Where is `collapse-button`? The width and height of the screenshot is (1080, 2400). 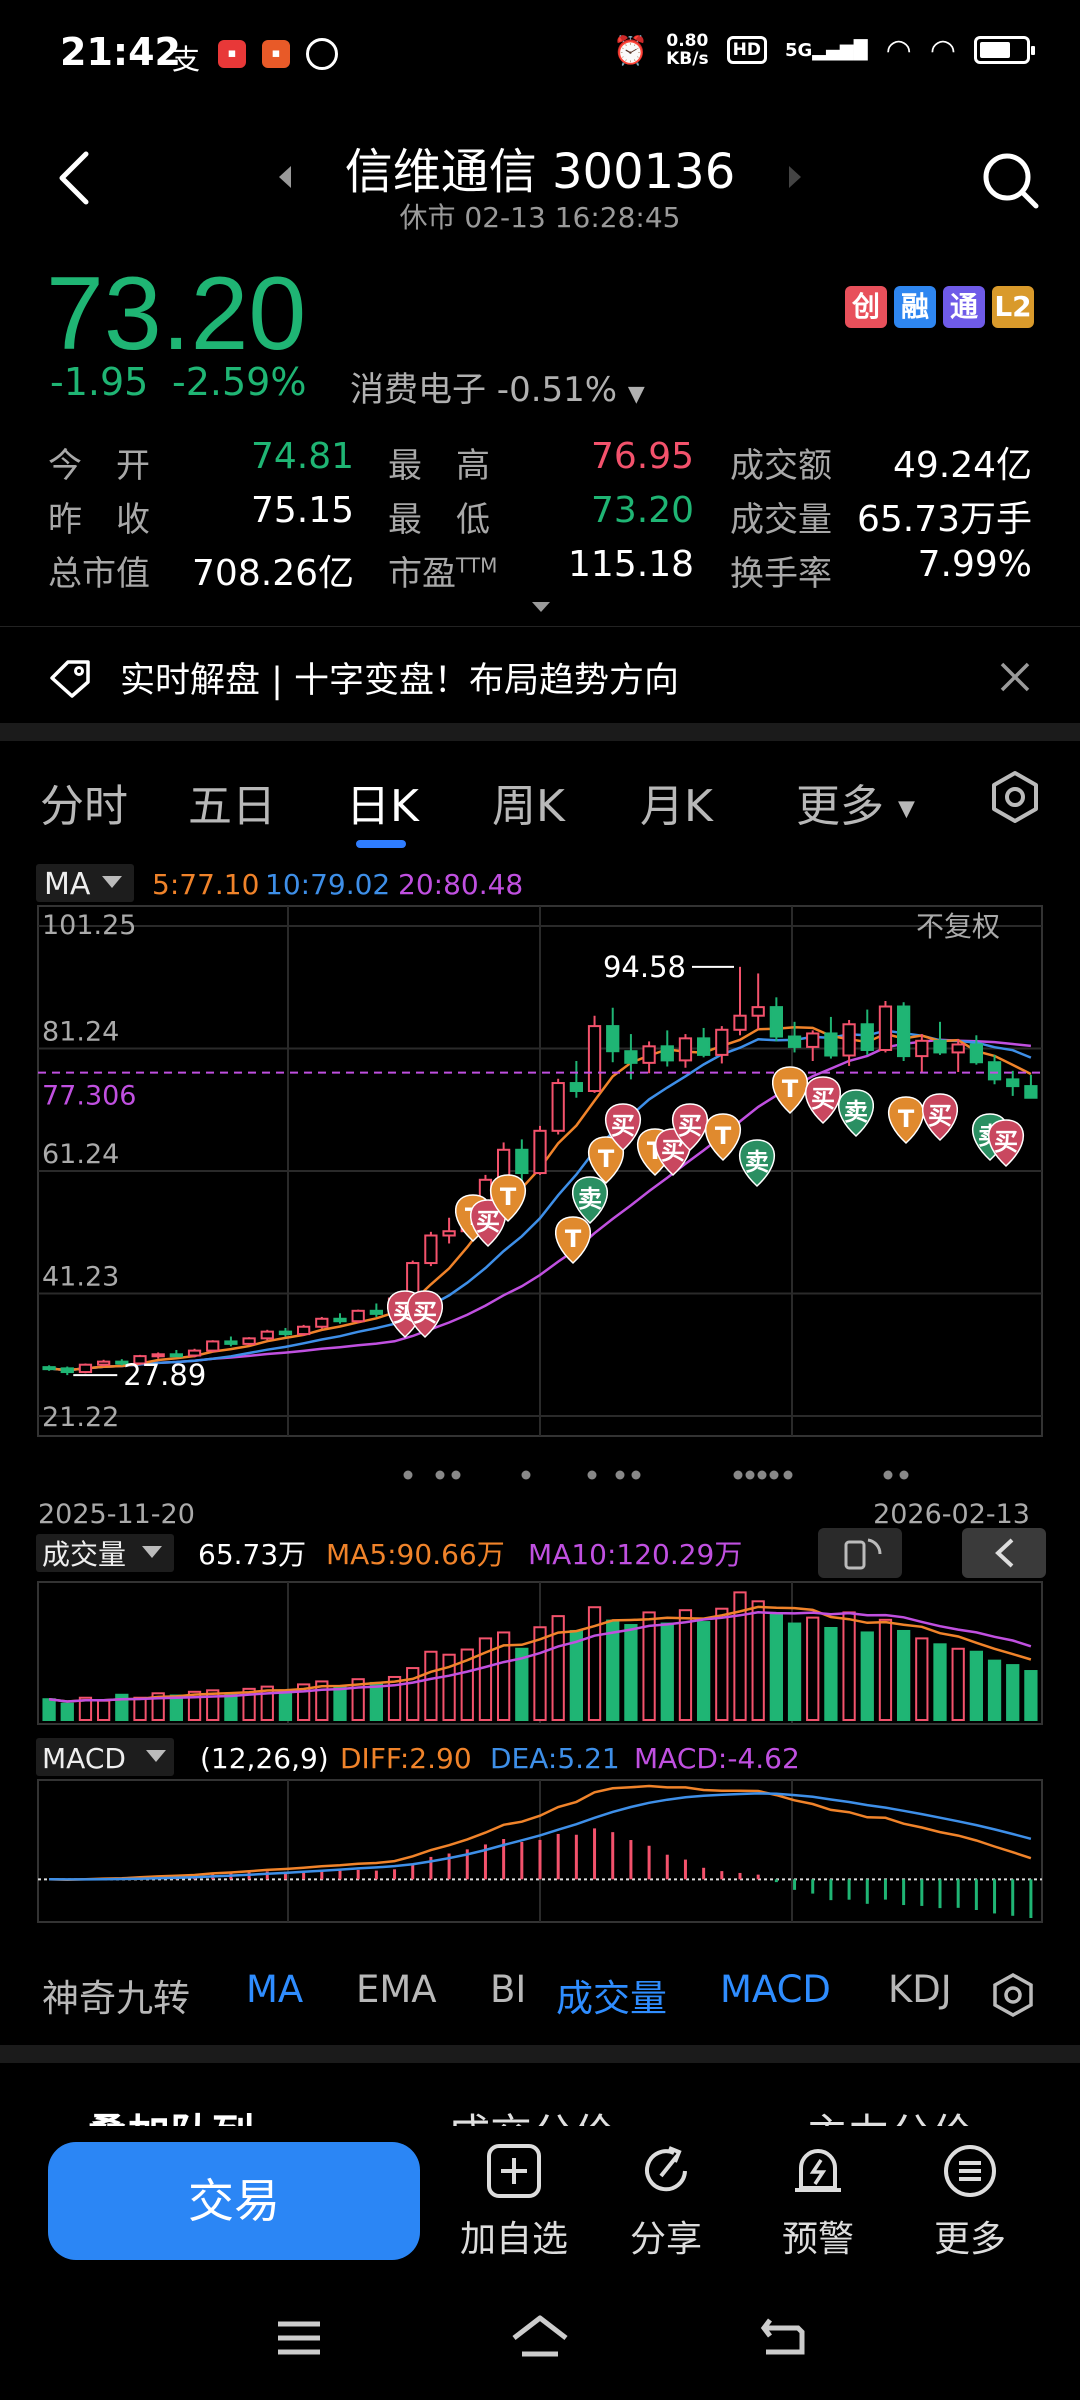 collapse-button is located at coordinates (1004, 1553).